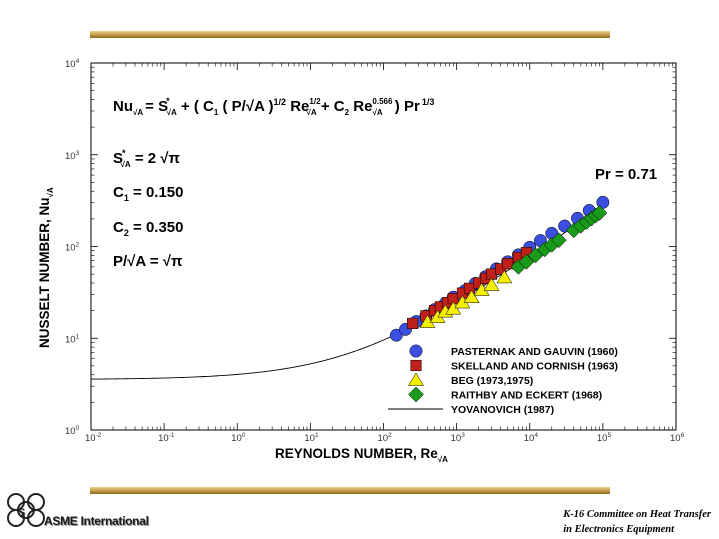 Image resolution: width=719 pixels, height=539 pixels. I want to click on data-markers, so click(499, 268).